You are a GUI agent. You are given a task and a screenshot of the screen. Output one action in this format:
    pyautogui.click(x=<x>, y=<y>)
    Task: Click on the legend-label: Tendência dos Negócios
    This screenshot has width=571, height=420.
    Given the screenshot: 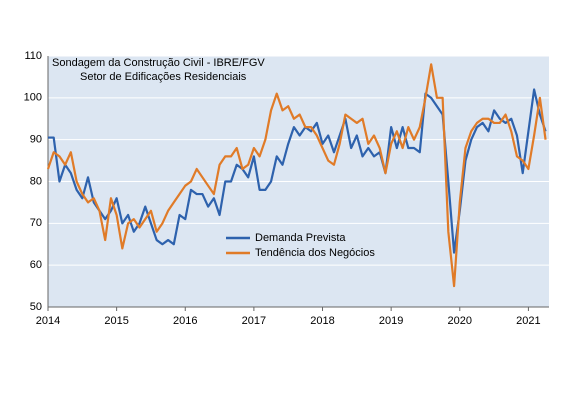 What is the action you would take?
    pyautogui.click(x=315, y=253)
    